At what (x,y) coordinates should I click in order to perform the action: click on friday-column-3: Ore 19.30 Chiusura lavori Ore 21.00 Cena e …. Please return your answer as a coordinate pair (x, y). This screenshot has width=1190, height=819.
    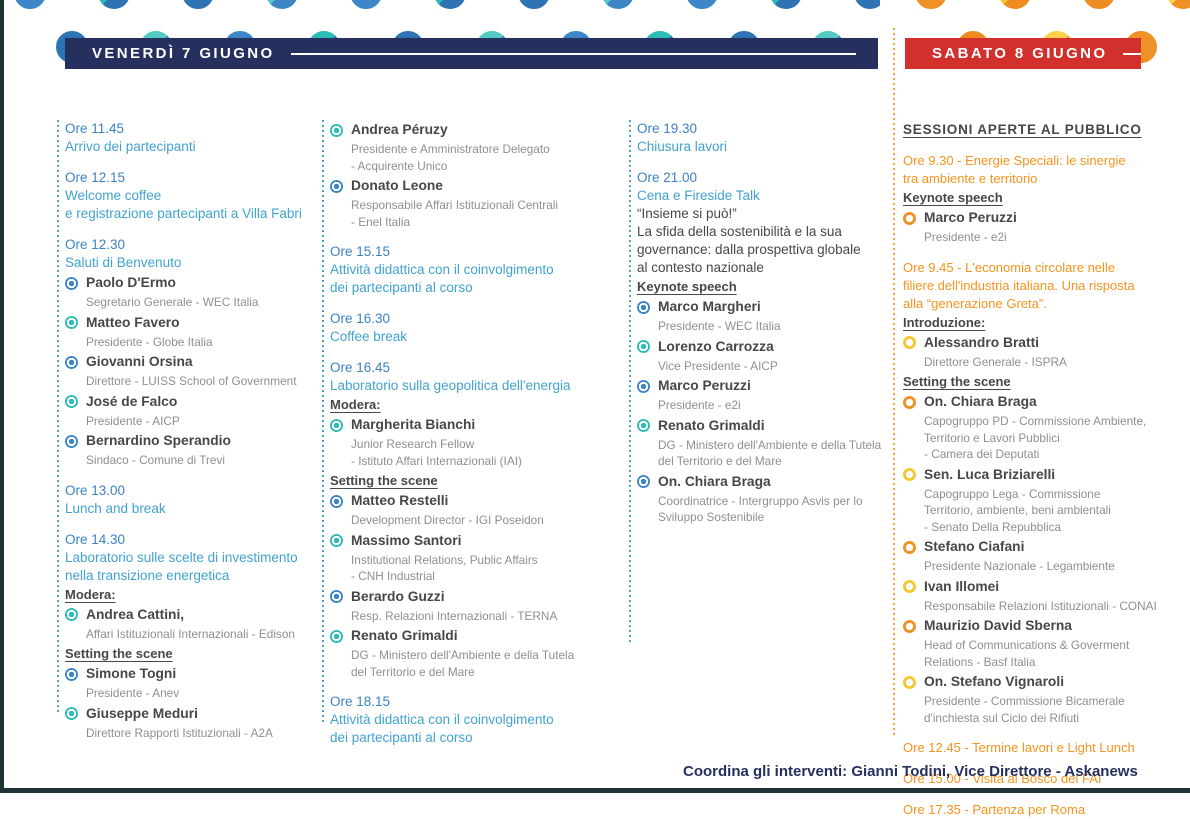
    Looking at the image, I should click on (764, 324).